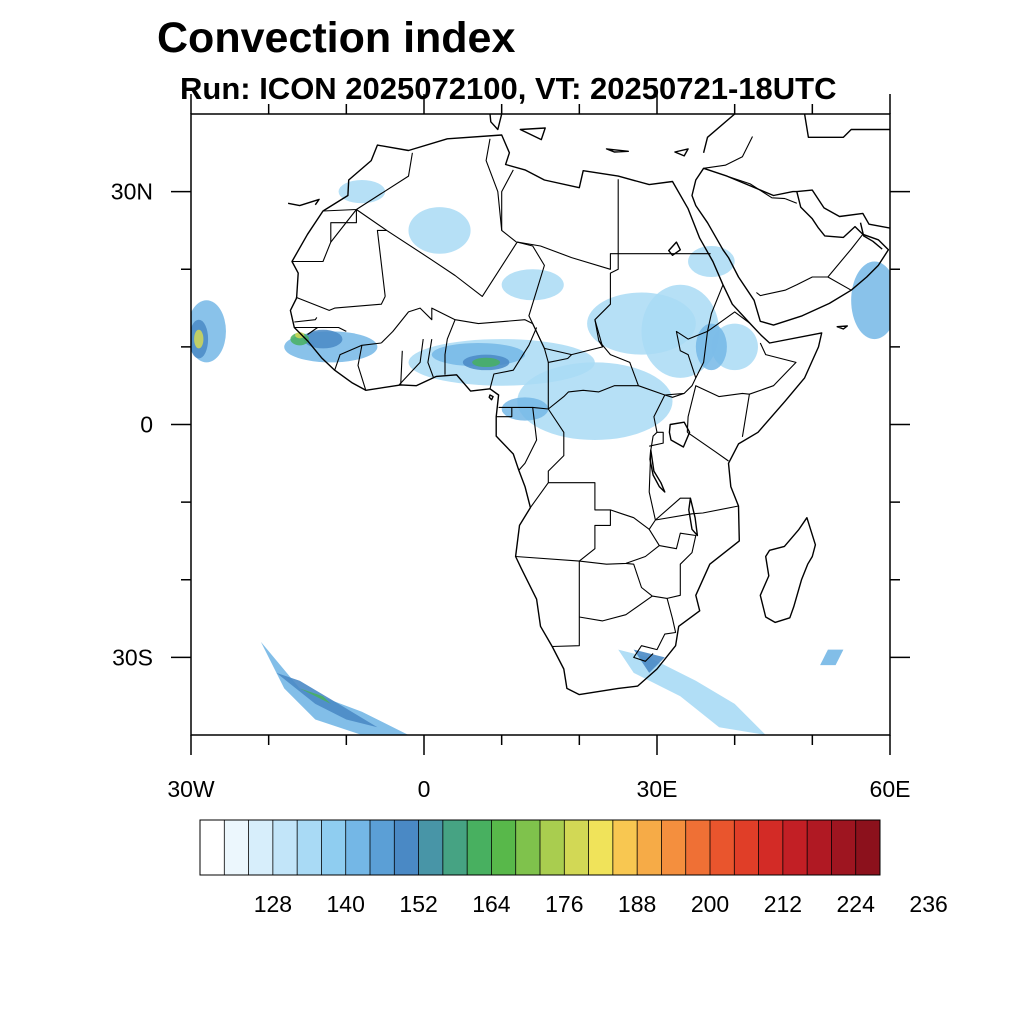 This screenshot has width=1024, height=1024. Describe the element at coordinates (928, 904) in the screenshot. I see `colorbar-tick-label: 236` at that location.